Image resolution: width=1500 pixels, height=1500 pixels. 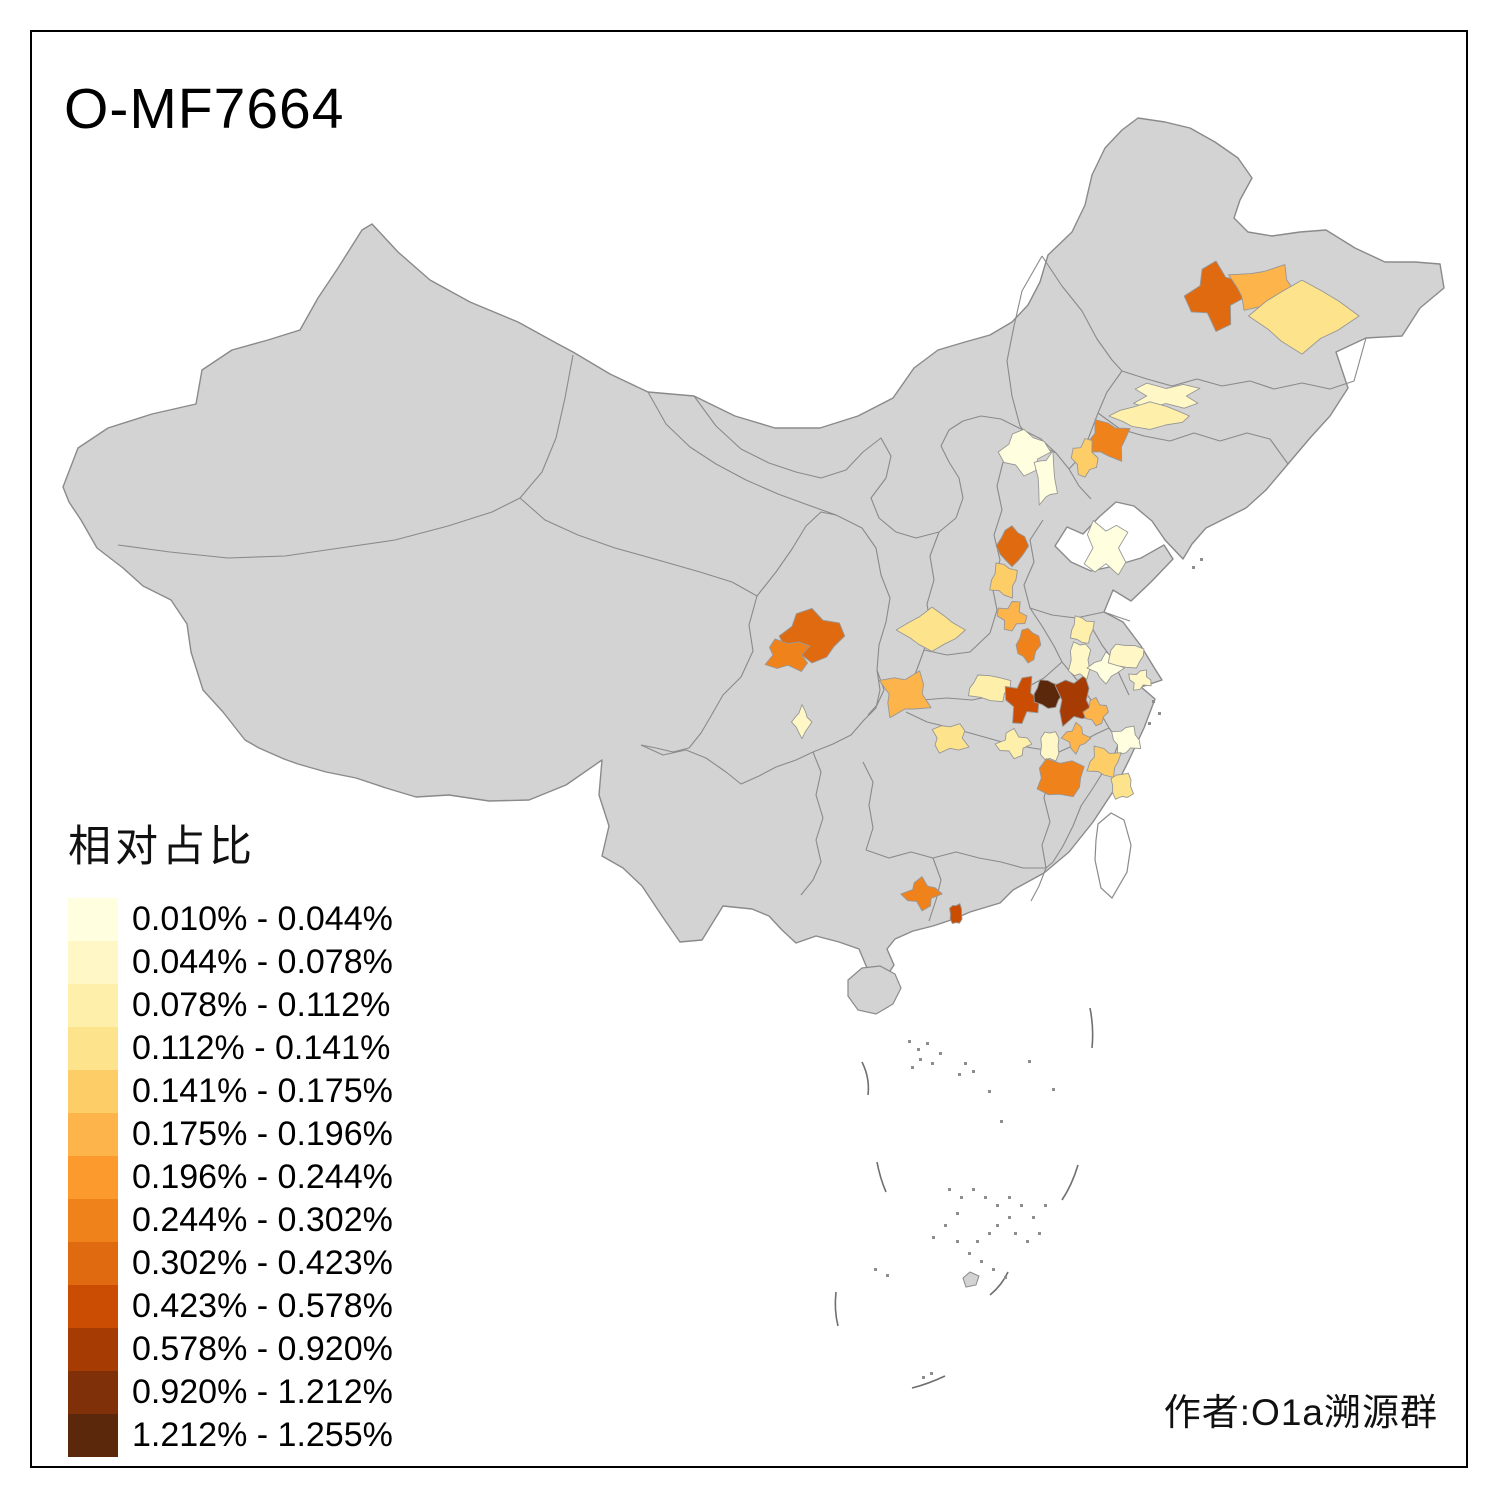 What do you see at coordinates (162, 847) in the screenshot?
I see `legend-title: 相对占比` at bounding box center [162, 847].